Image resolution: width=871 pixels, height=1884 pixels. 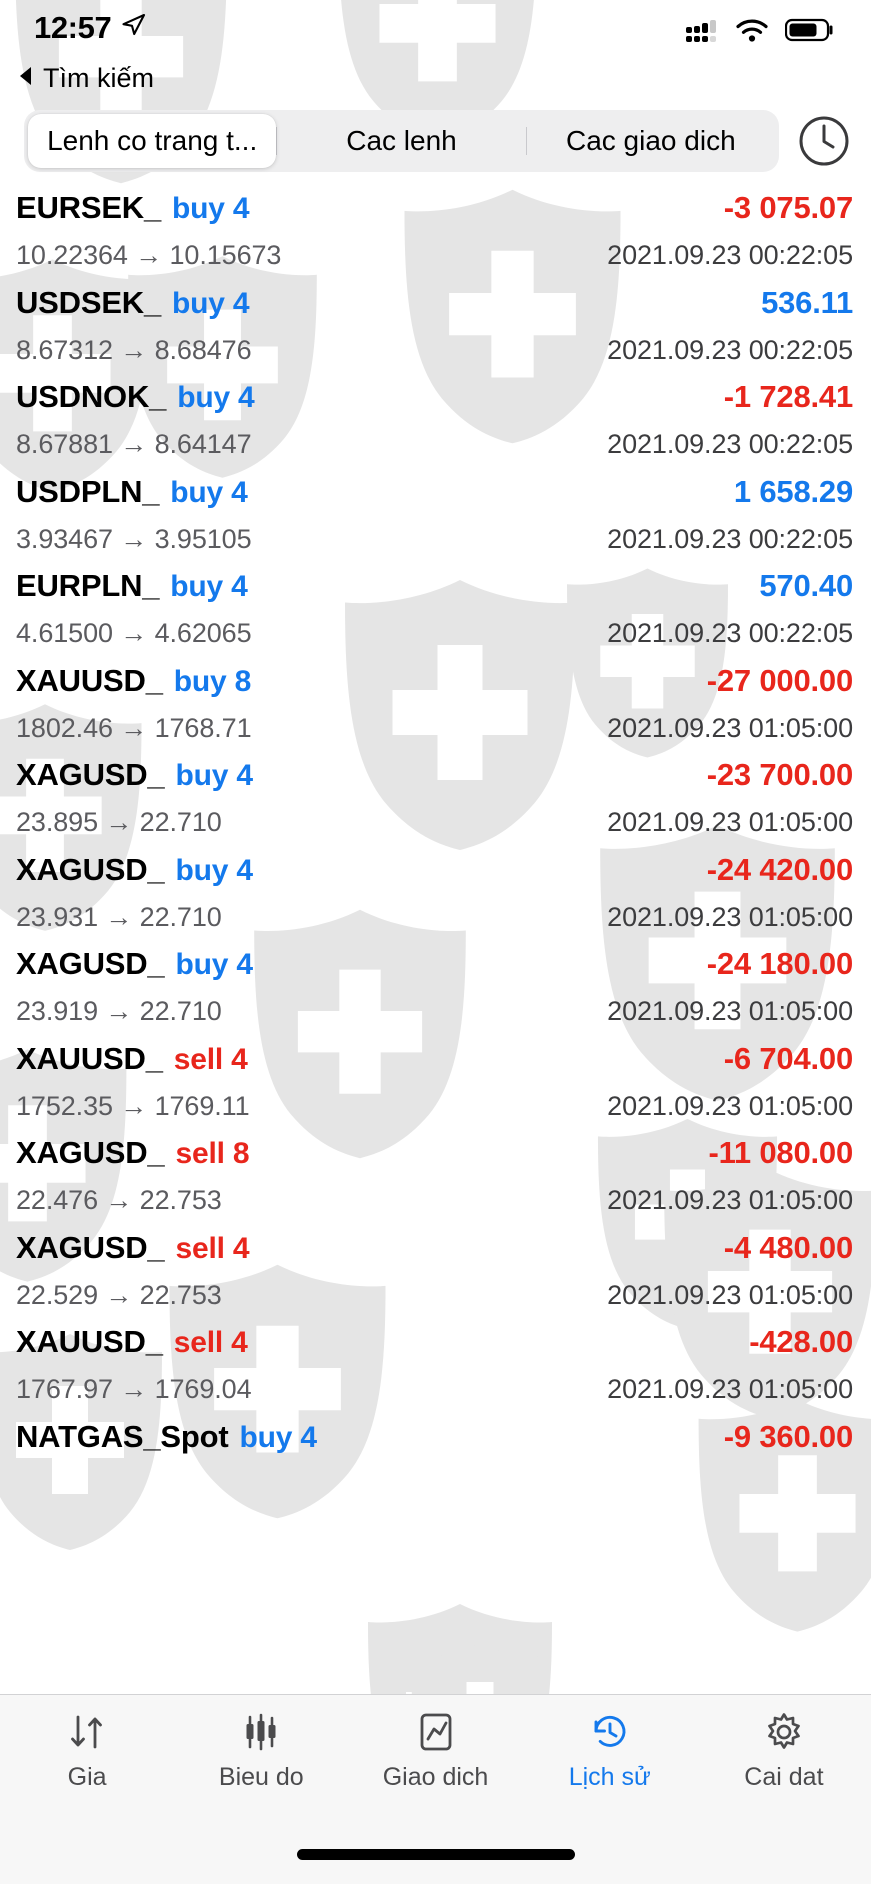 What do you see at coordinates (26, 78) in the screenshot?
I see `back-chevron-icon` at bounding box center [26, 78].